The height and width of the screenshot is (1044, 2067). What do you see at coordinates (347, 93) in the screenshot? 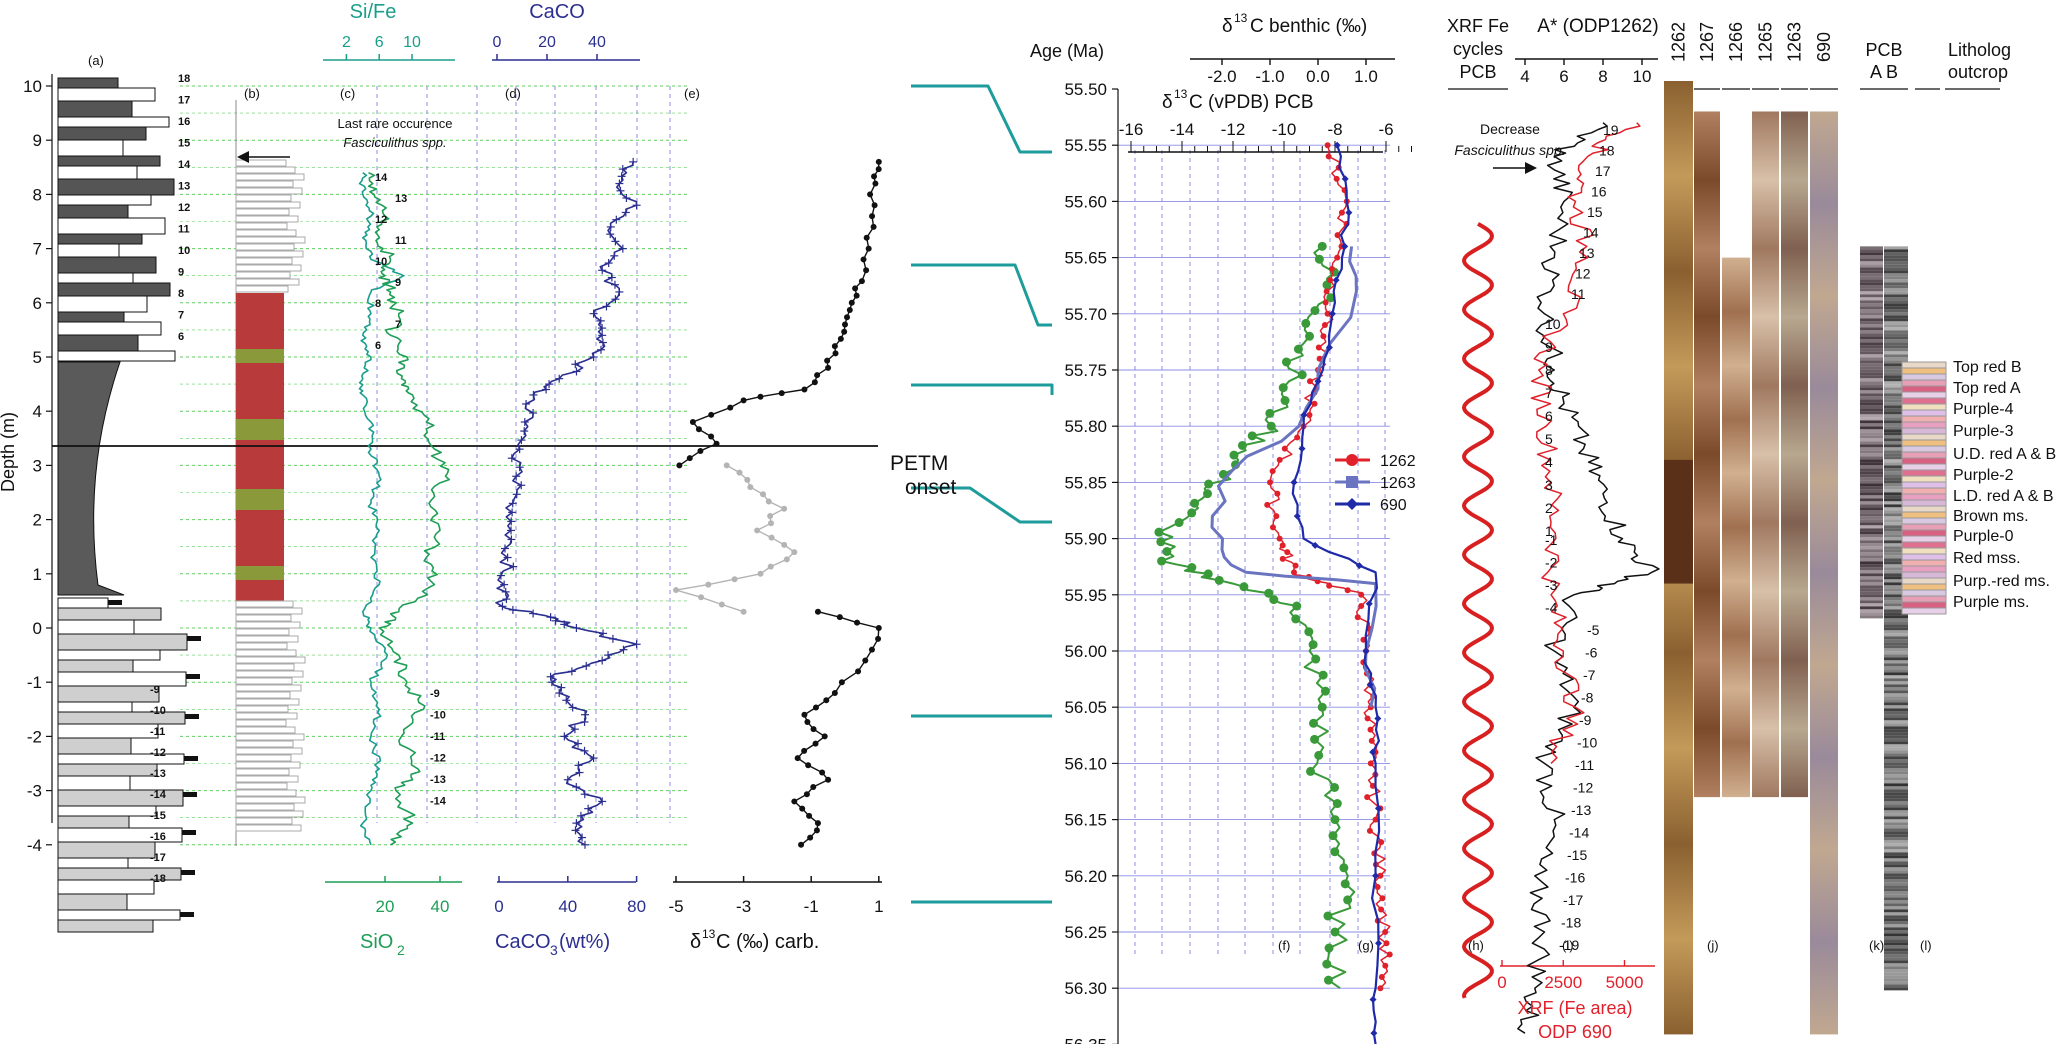
I see `panel-letter: (c)` at bounding box center [347, 93].